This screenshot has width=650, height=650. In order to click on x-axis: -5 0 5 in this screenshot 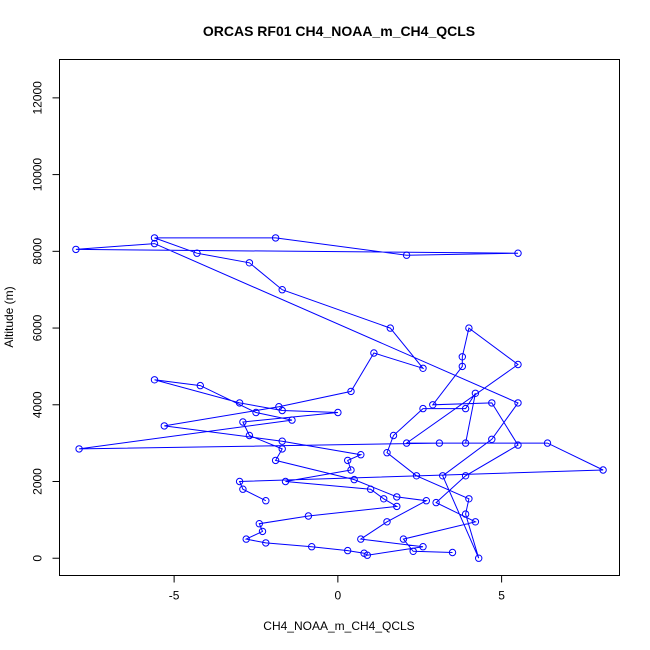, I will do `click(337, 589)`.